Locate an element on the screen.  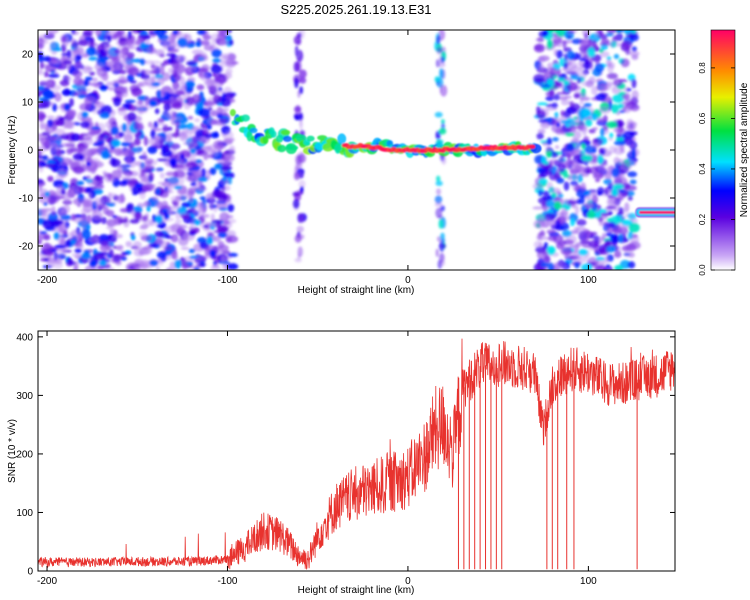
colorbar-tick-label: 0.6 is located at coordinates (702, 118).